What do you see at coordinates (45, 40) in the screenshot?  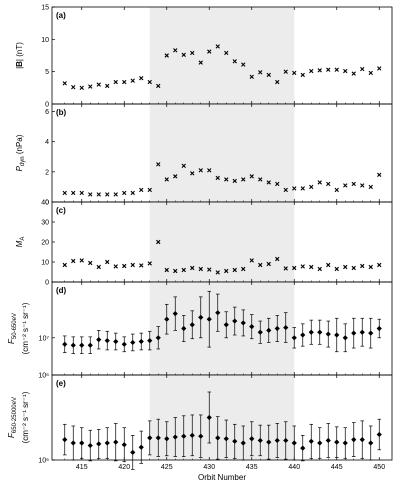 I see `y-tick-label: 10` at bounding box center [45, 40].